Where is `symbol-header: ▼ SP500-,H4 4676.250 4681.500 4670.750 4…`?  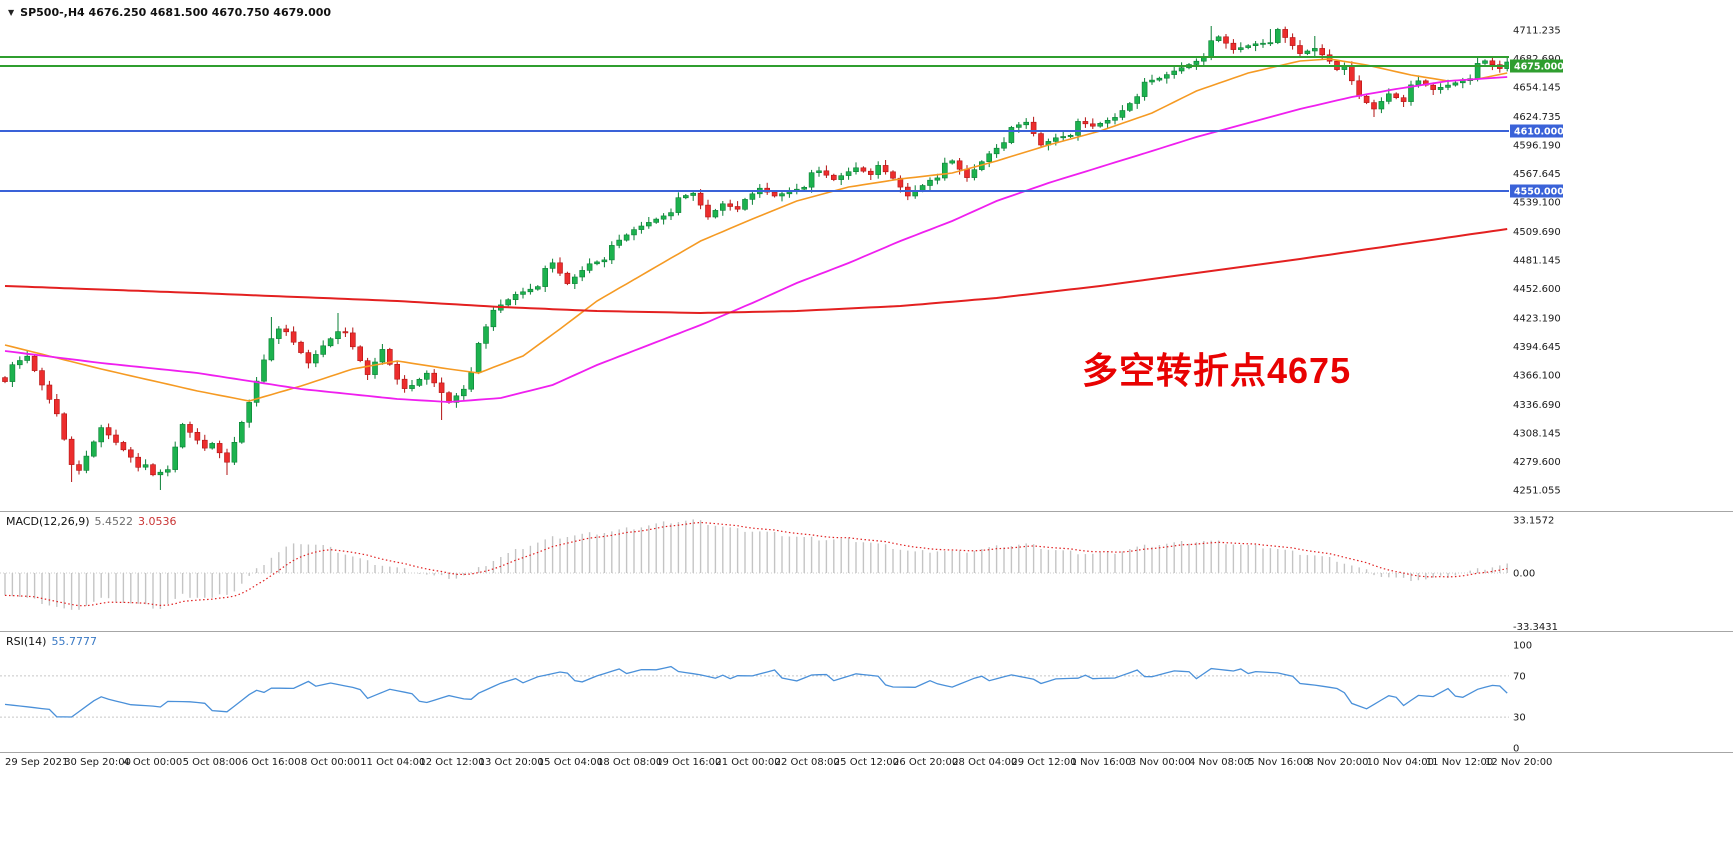
symbol-header: ▼ SP500-,H4 4676.250 4681.500 4670.750 4… is located at coordinates (169, 12).